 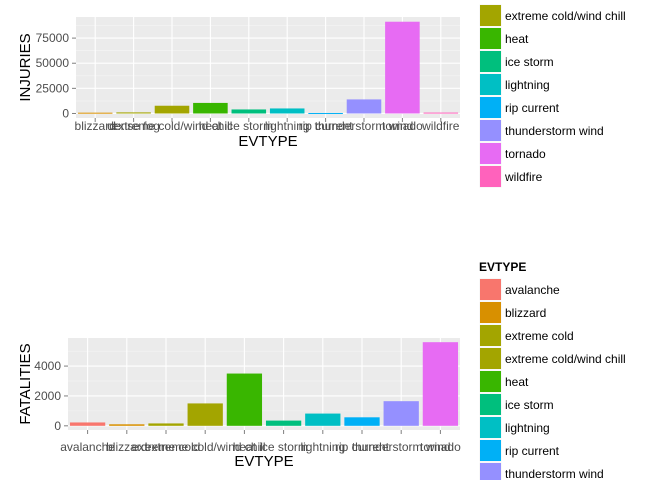 What do you see at coordinates (362, 421) in the screenshot?
I see `fatalities-bar-rip-current` at bounding box center [362, 421].